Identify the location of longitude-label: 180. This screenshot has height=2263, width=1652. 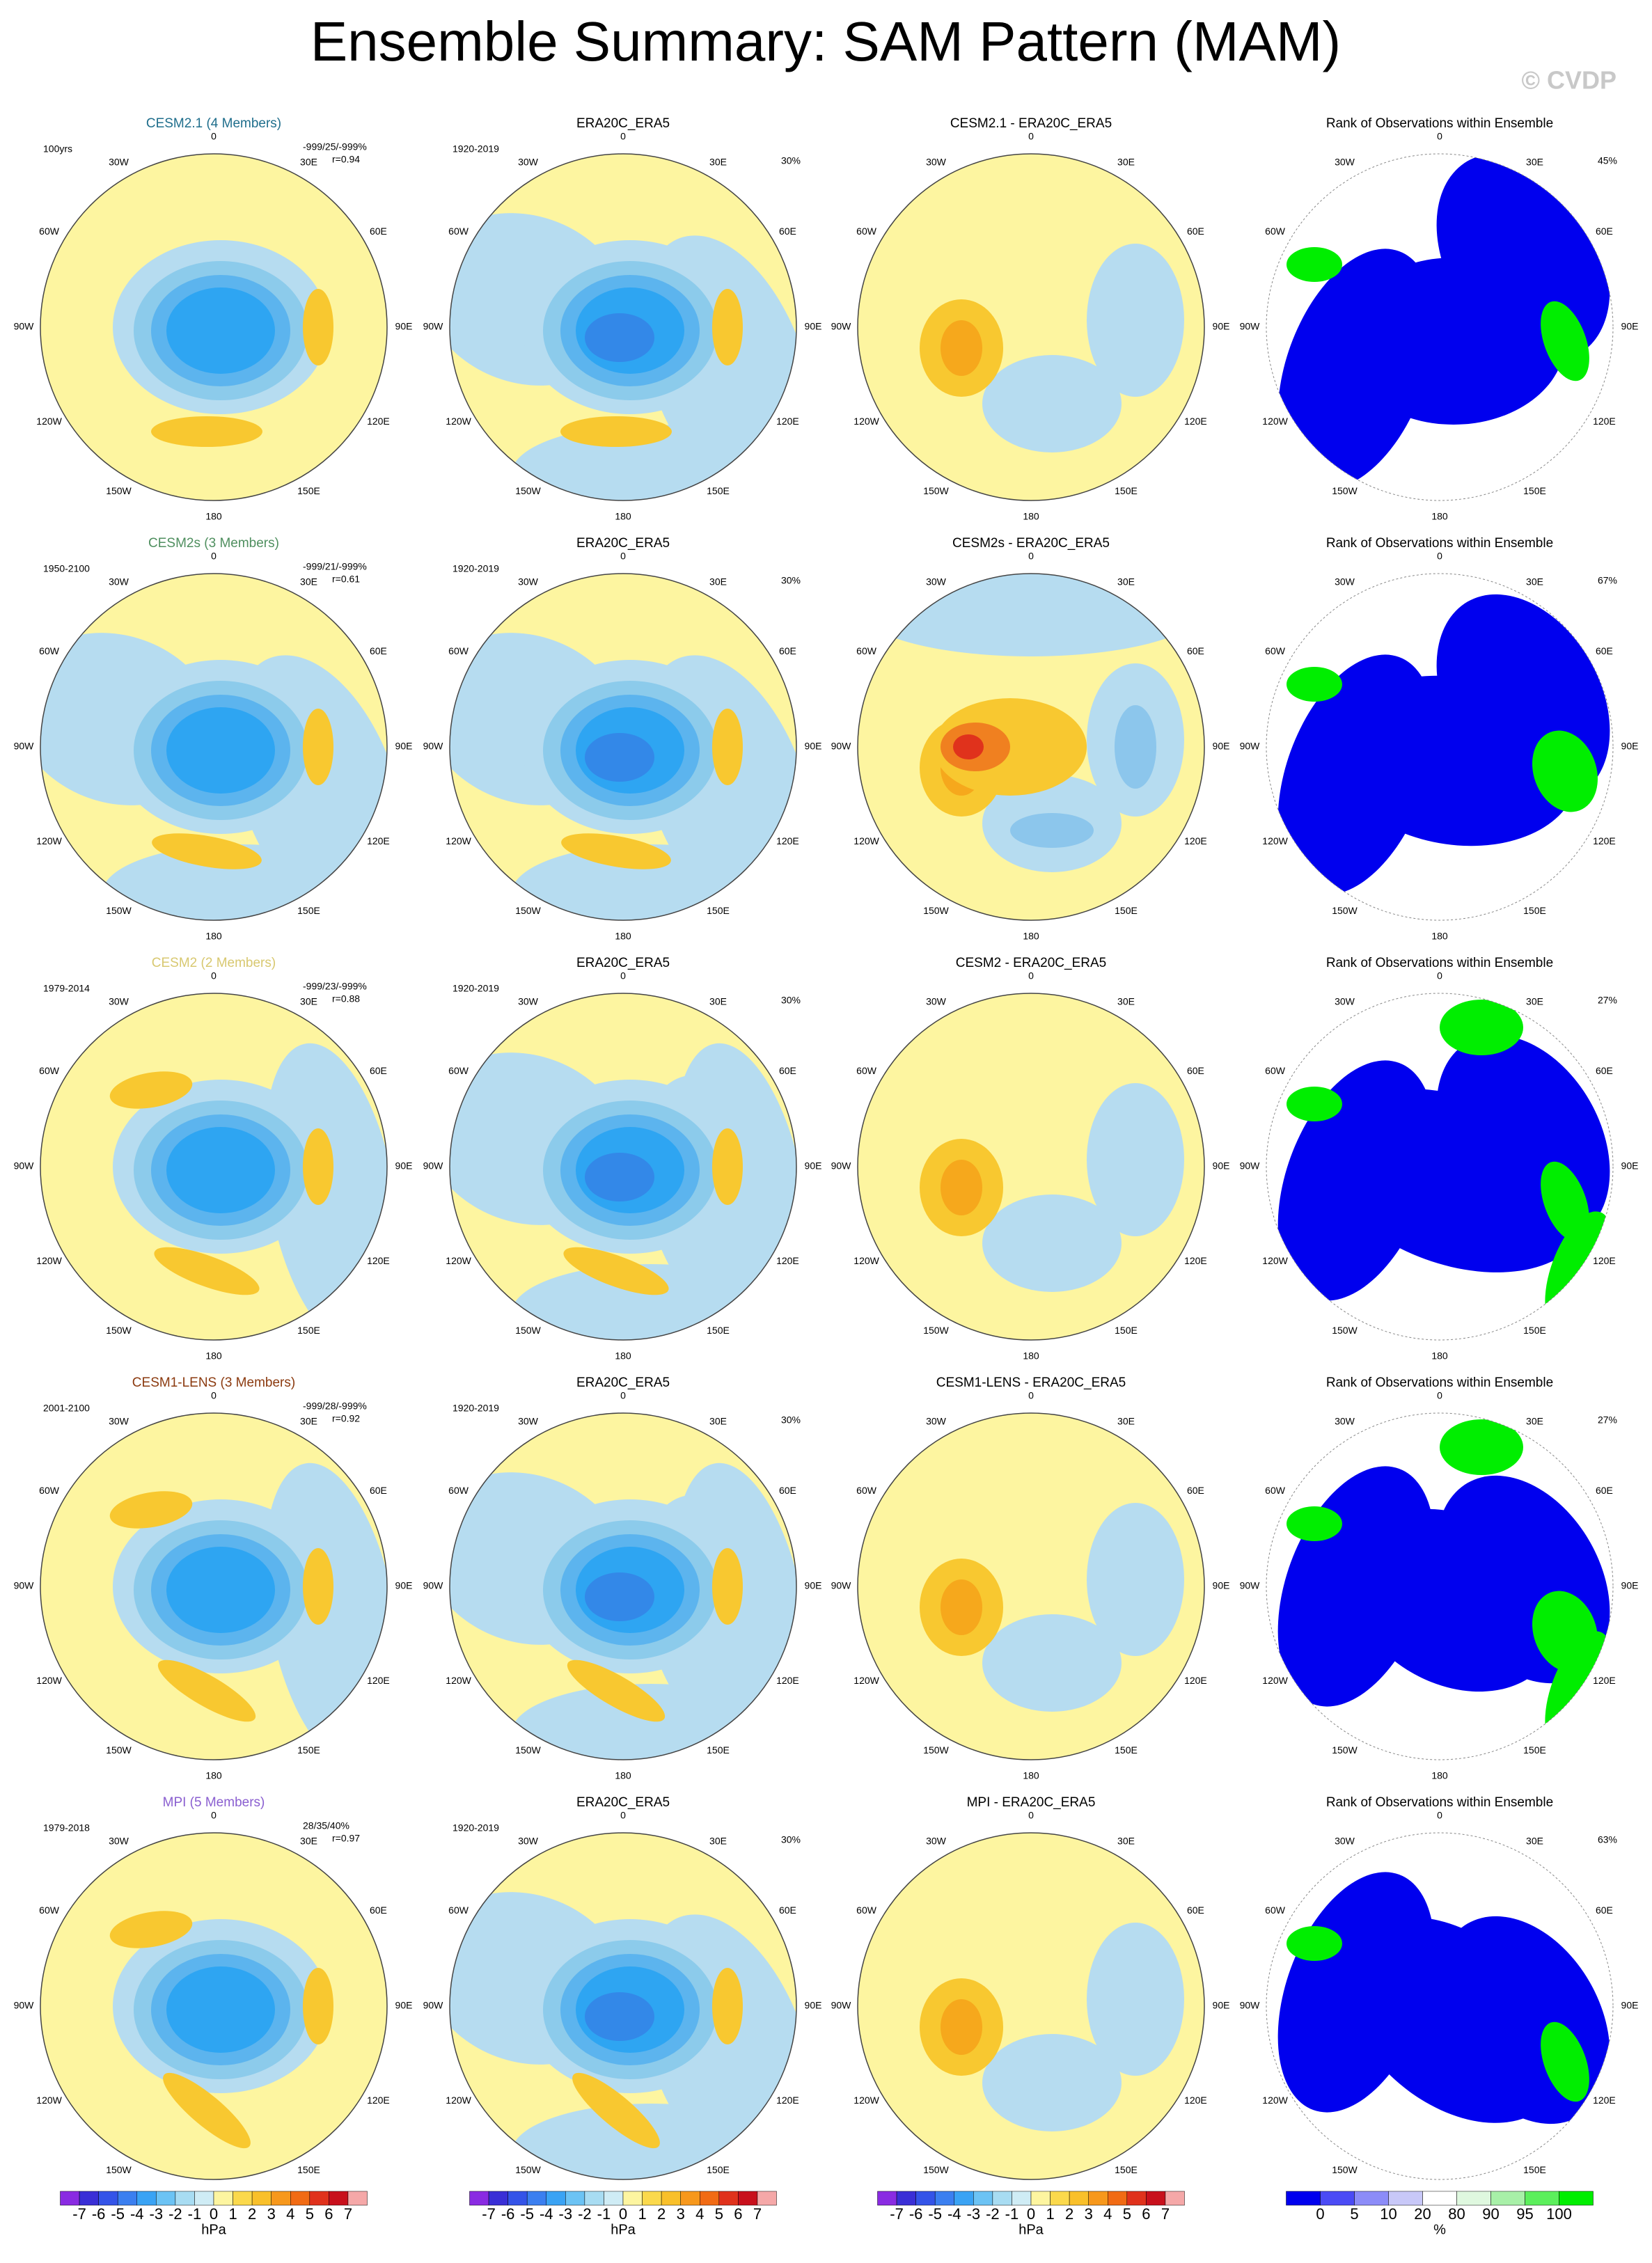
(623, 1776).